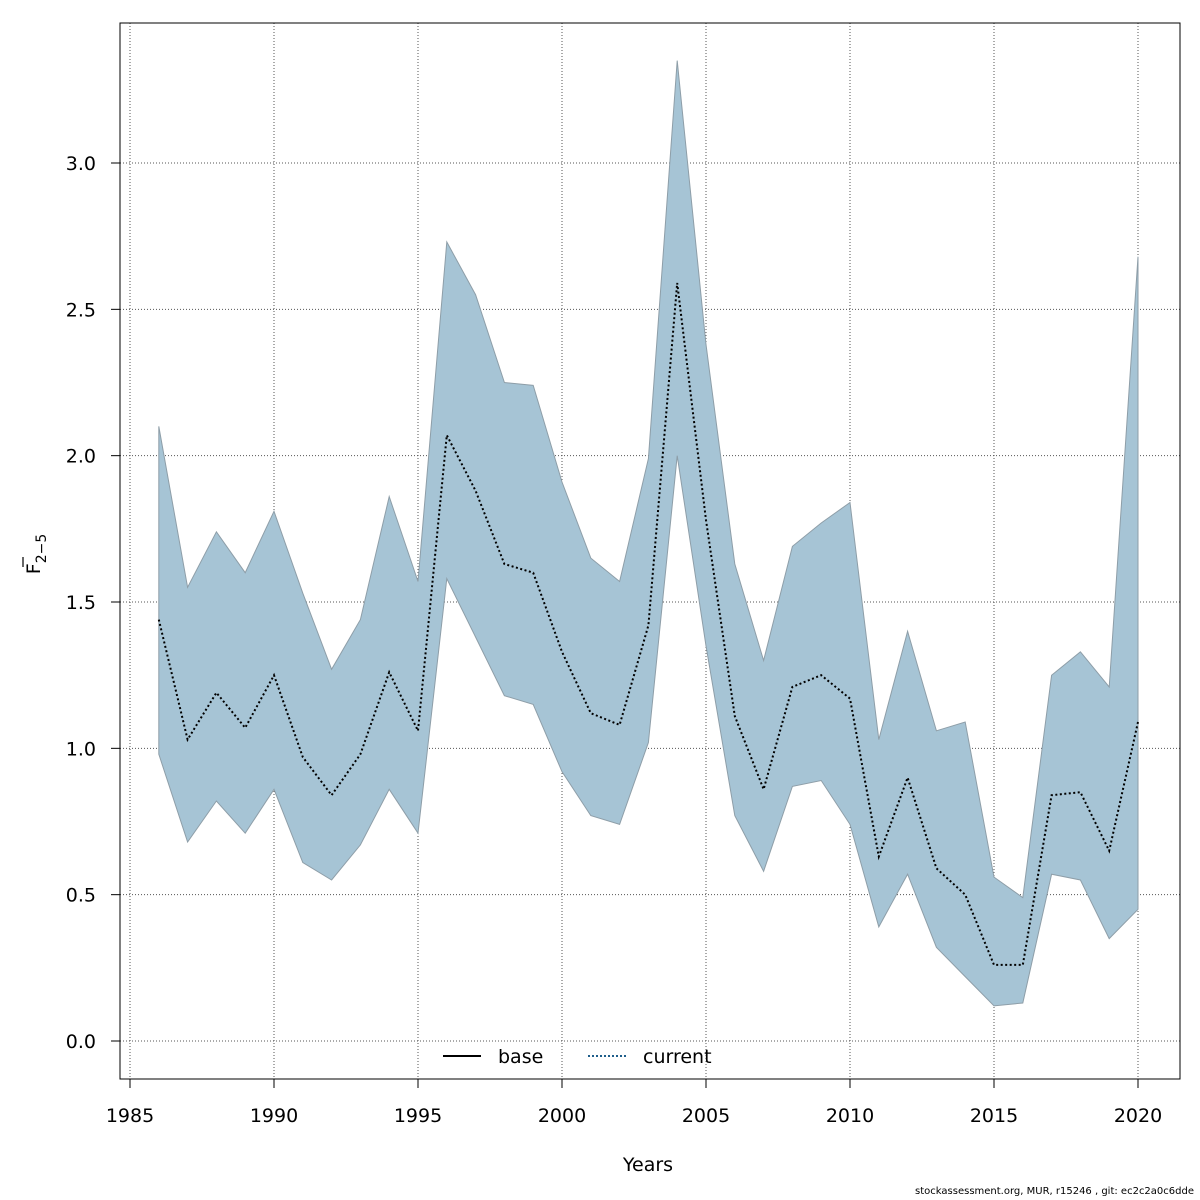 The image size is (1200, 1200). Describe the element at coordinates (677, 1057) in the screenshot. I see `legend-label-current: current` at that location.